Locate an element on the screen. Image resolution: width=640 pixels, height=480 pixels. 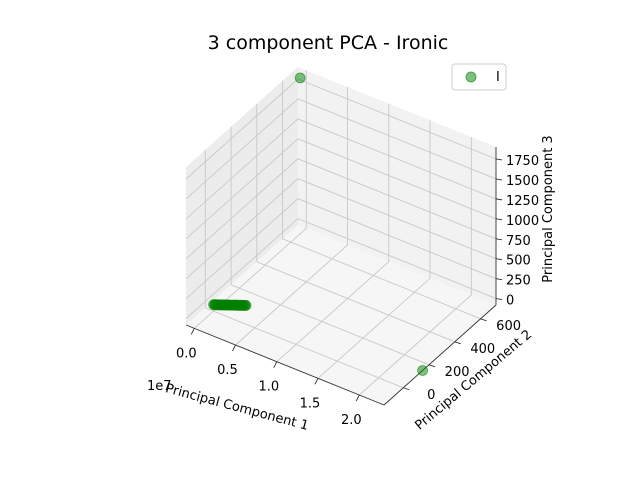
x-tick-label: 1.5 is located at coordinates (310, 403).